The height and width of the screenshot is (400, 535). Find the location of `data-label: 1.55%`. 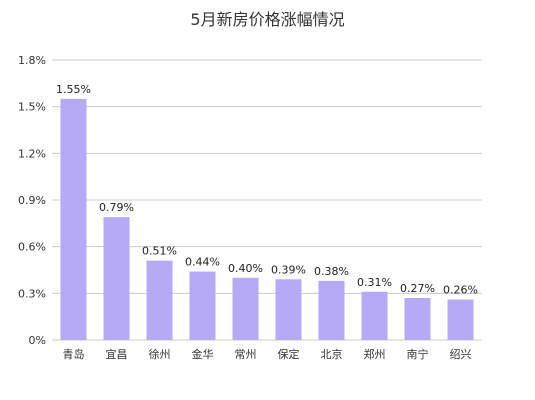

data-label: 1.55% is located at coordinates (73, 89).